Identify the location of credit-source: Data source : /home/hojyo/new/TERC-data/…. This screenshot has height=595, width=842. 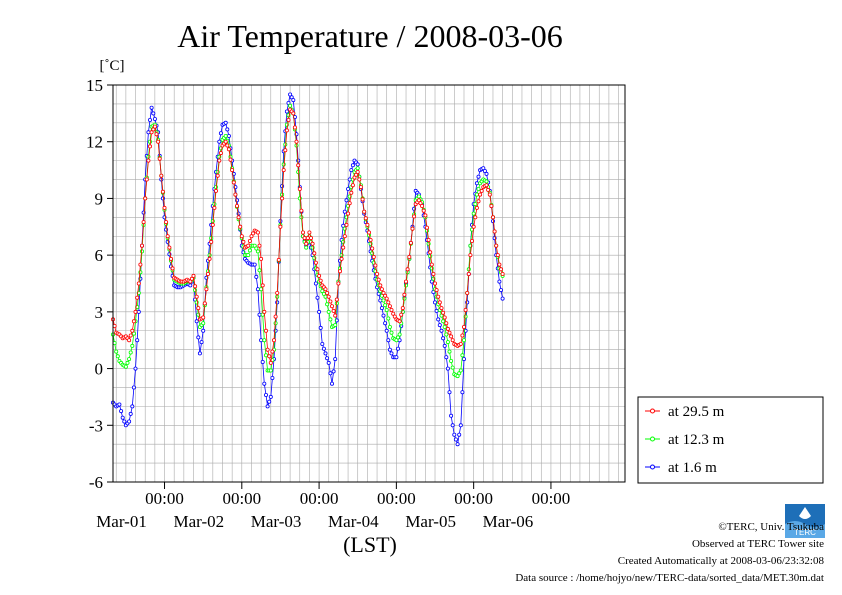
(669, 578).